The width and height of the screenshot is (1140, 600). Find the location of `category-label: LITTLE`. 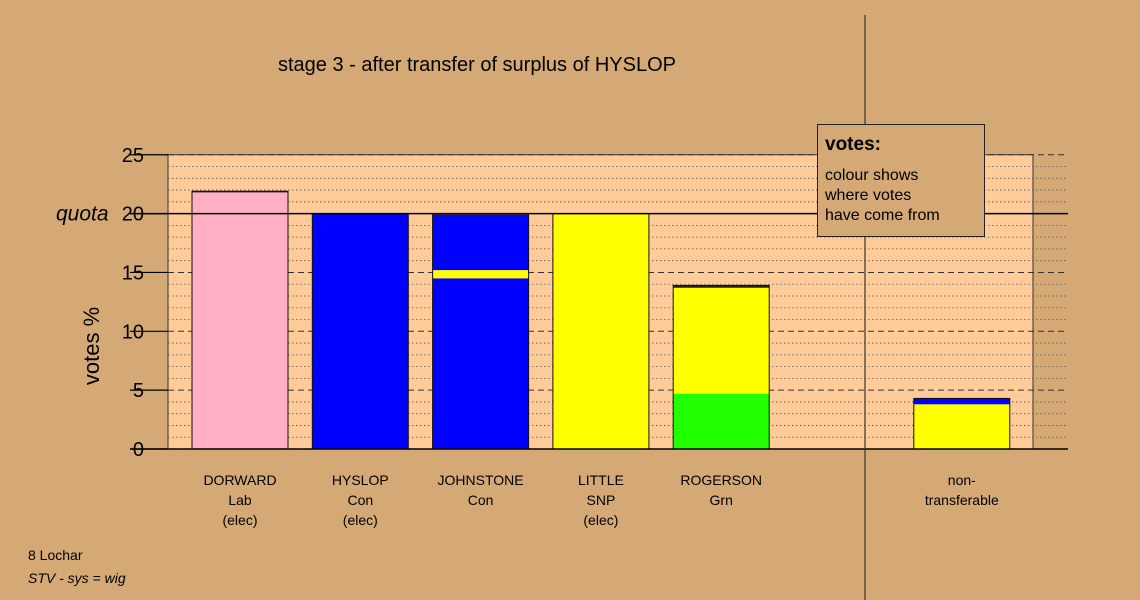

category-label: LITTLE is located at coordinates (601, 480).